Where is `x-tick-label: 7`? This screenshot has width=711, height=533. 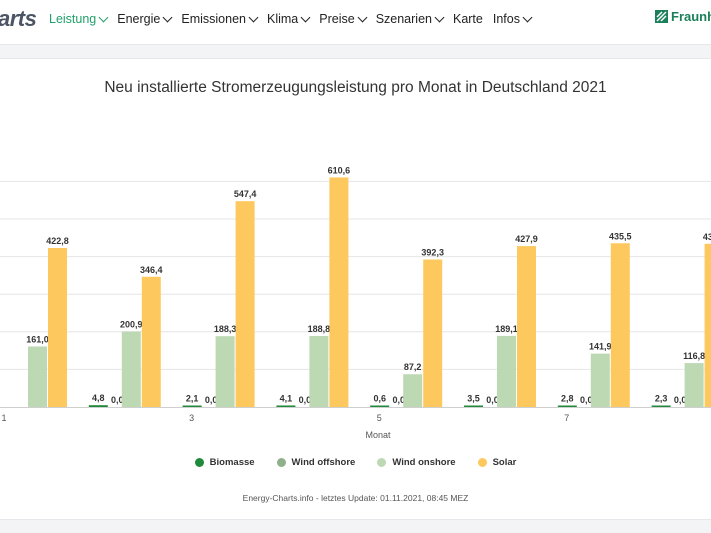 x-tick-label: 7 is located at coordinates (566, 418).